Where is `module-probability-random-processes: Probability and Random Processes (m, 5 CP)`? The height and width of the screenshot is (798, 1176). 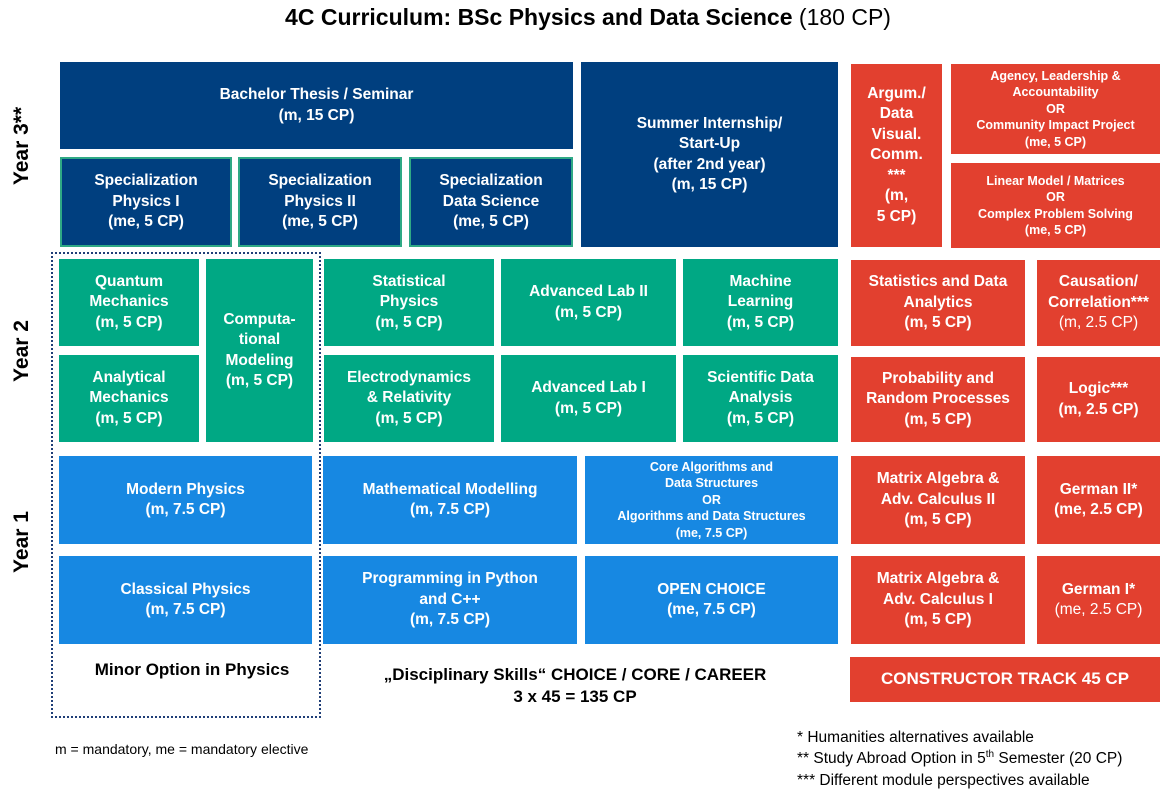 module-probability-random-processes: Probability and Random Processes (m, 5 CP) is located at coordinates (938, 399).